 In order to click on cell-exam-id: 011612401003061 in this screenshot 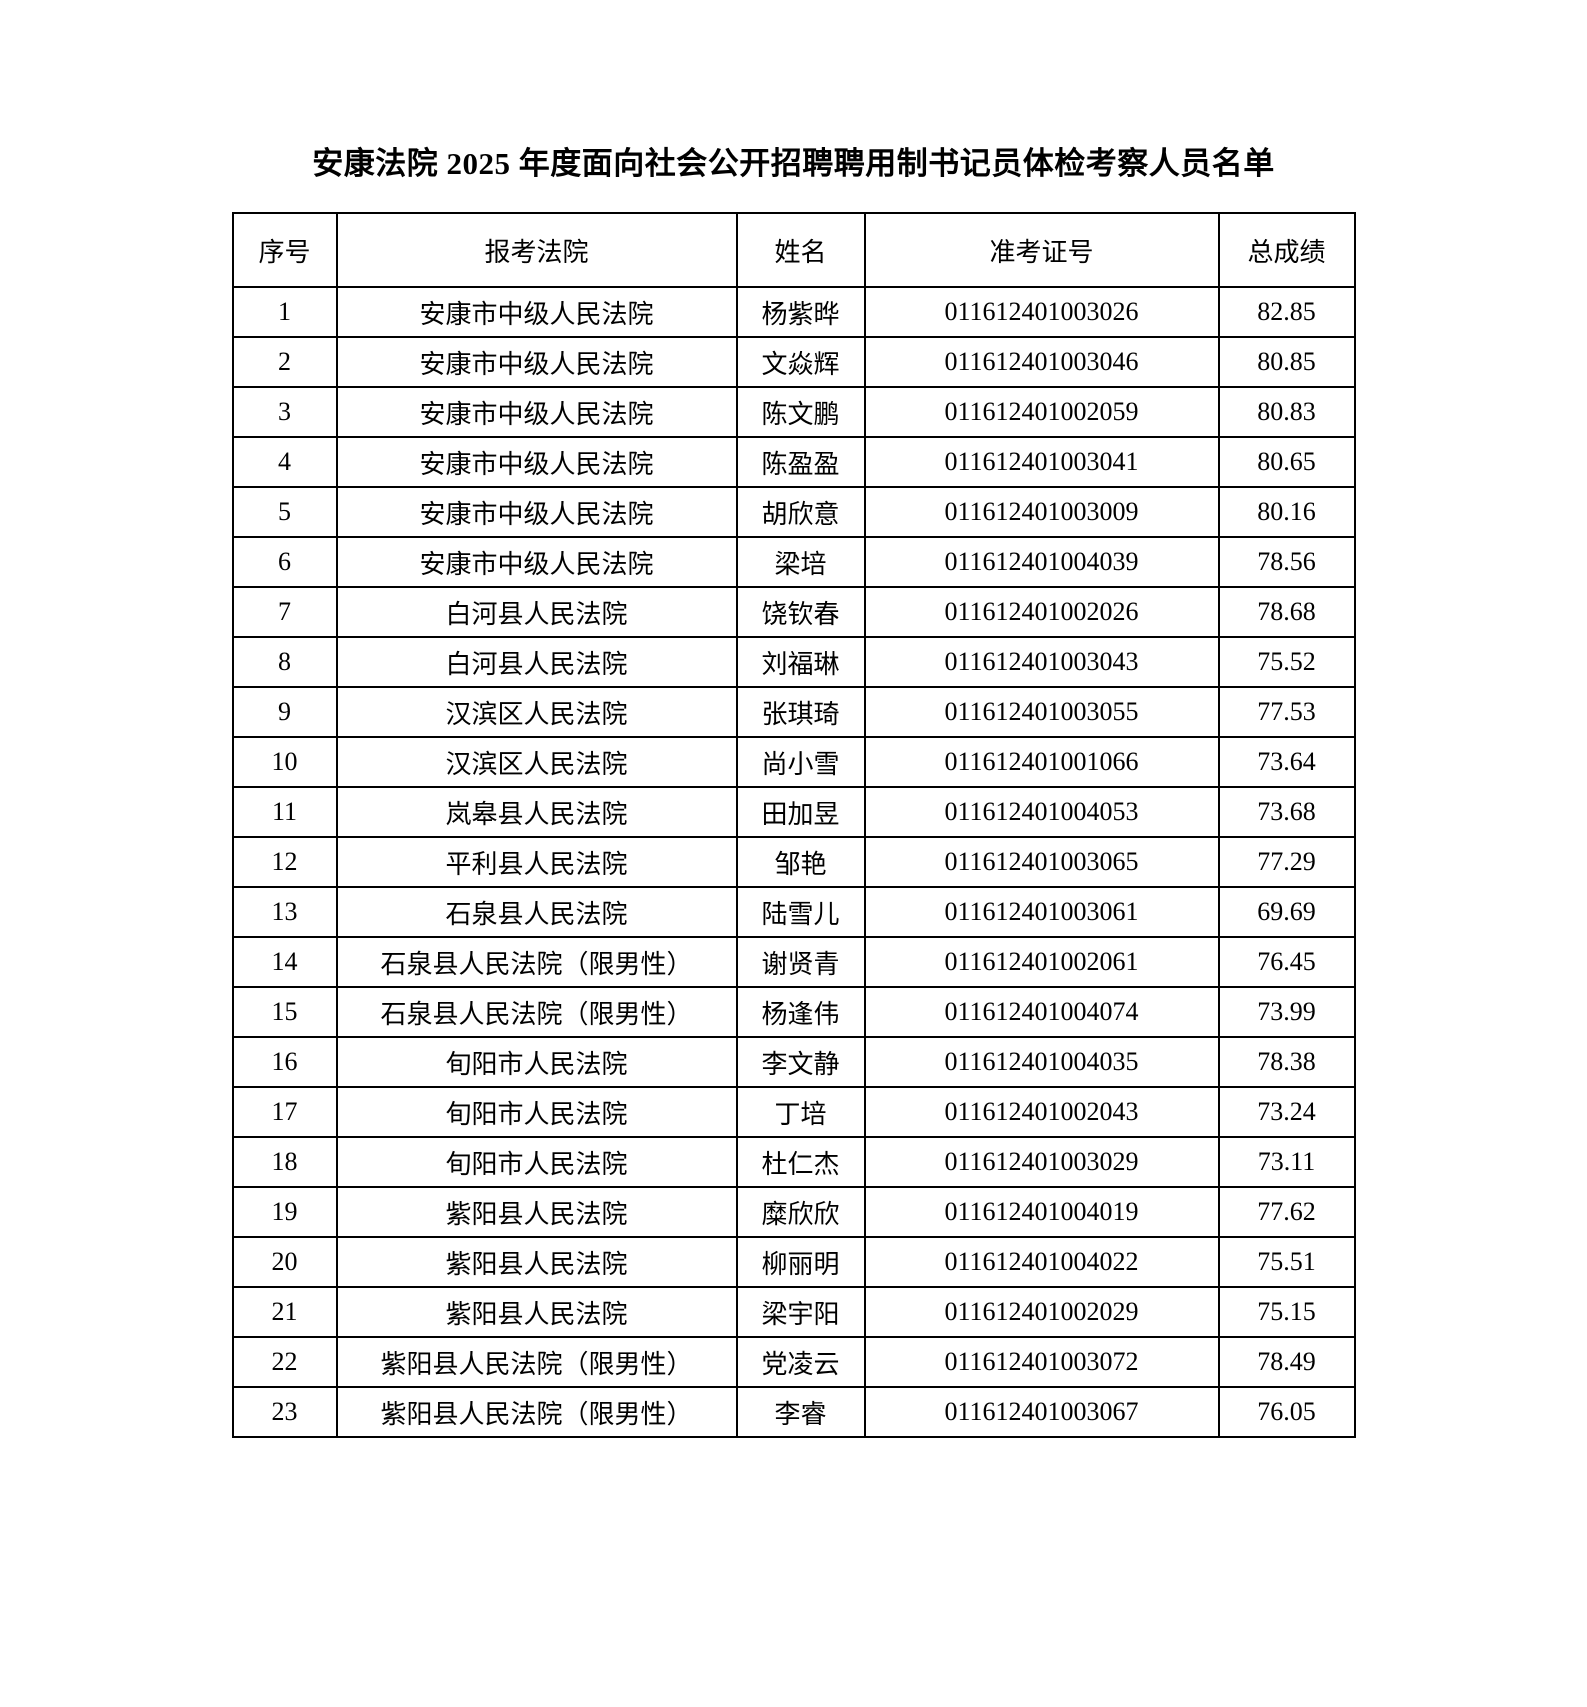, I will do `click(1041, 912)`.